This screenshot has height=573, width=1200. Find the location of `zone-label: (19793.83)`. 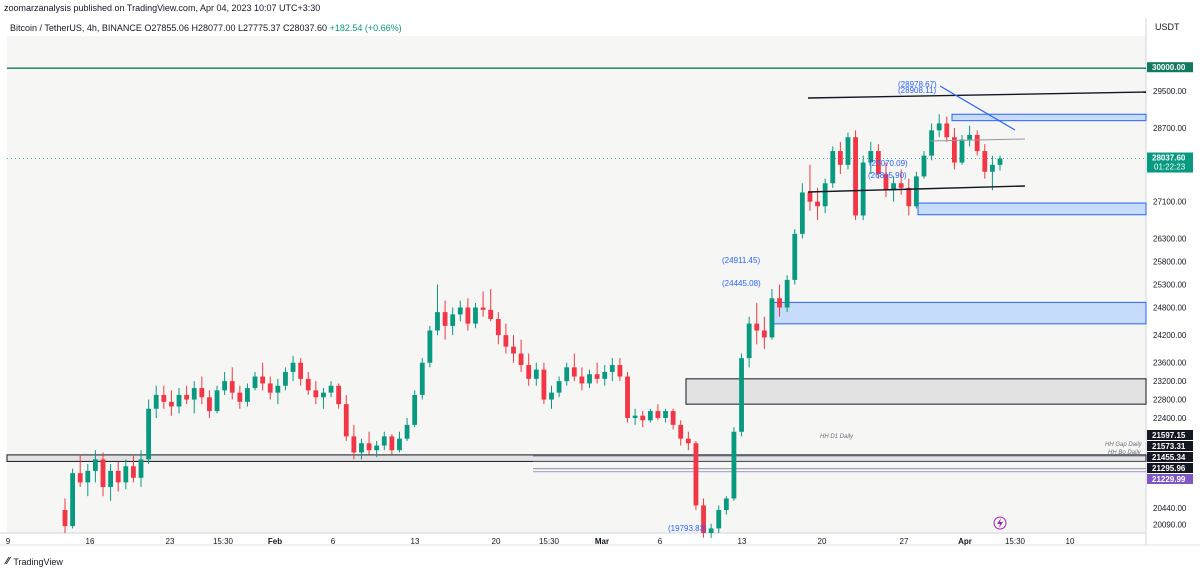

zone-label: (19793.83) is located at coordinates (687, 528).